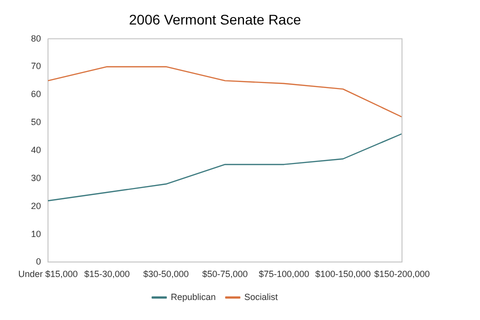 Image resolution: width=480 pixels, height=320 pixels. What do you see at coordinates (343, 274) in the screenshot?
I see `x-tick-label: $100-150,000` at bounding box center [343, 274].